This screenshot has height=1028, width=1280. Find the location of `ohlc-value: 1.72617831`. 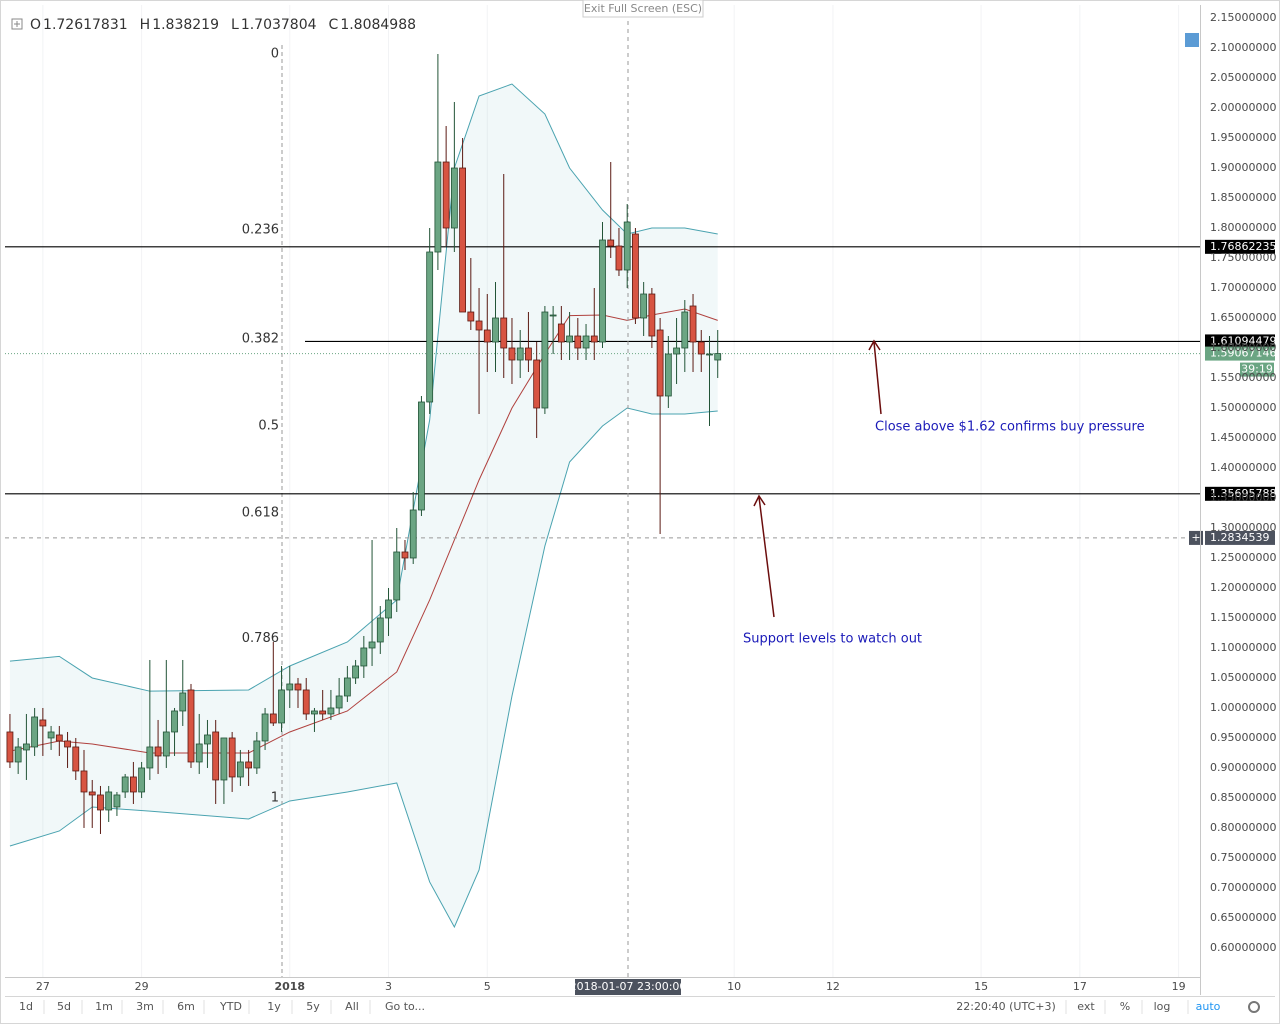

ohlc-value: 1.72617831 is located at coordinates (85, 25).